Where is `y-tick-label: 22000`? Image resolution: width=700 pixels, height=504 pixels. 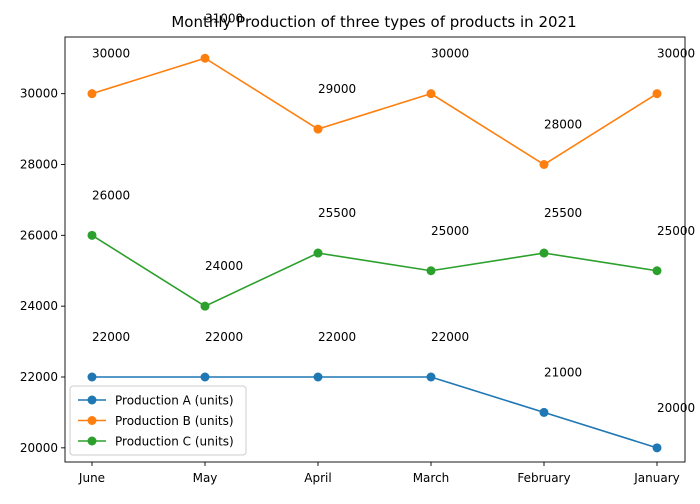
y-tick-label: 22000 is located at coordinates (39, 377).